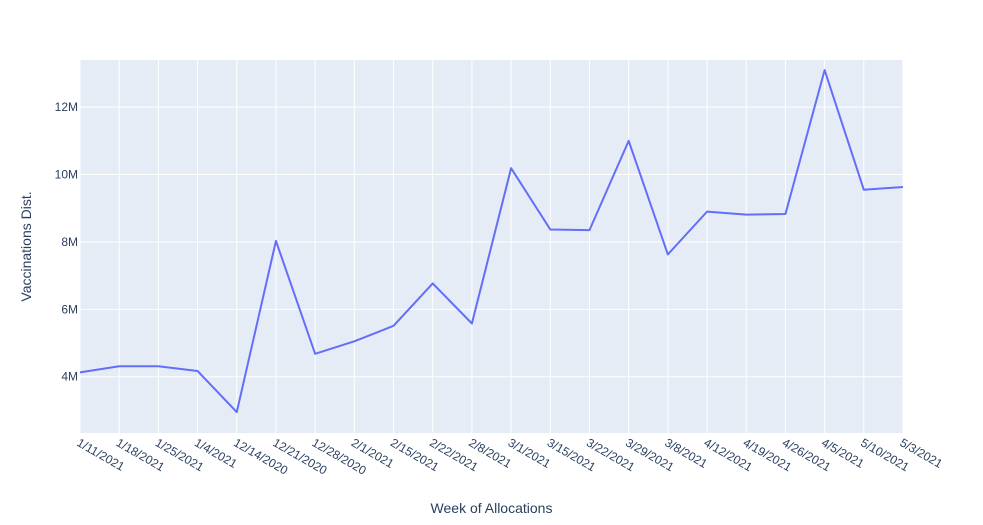  Describe the element at coordinates (66, 107) in the screenshot. I see `y-tick-label: 12M` at that location.